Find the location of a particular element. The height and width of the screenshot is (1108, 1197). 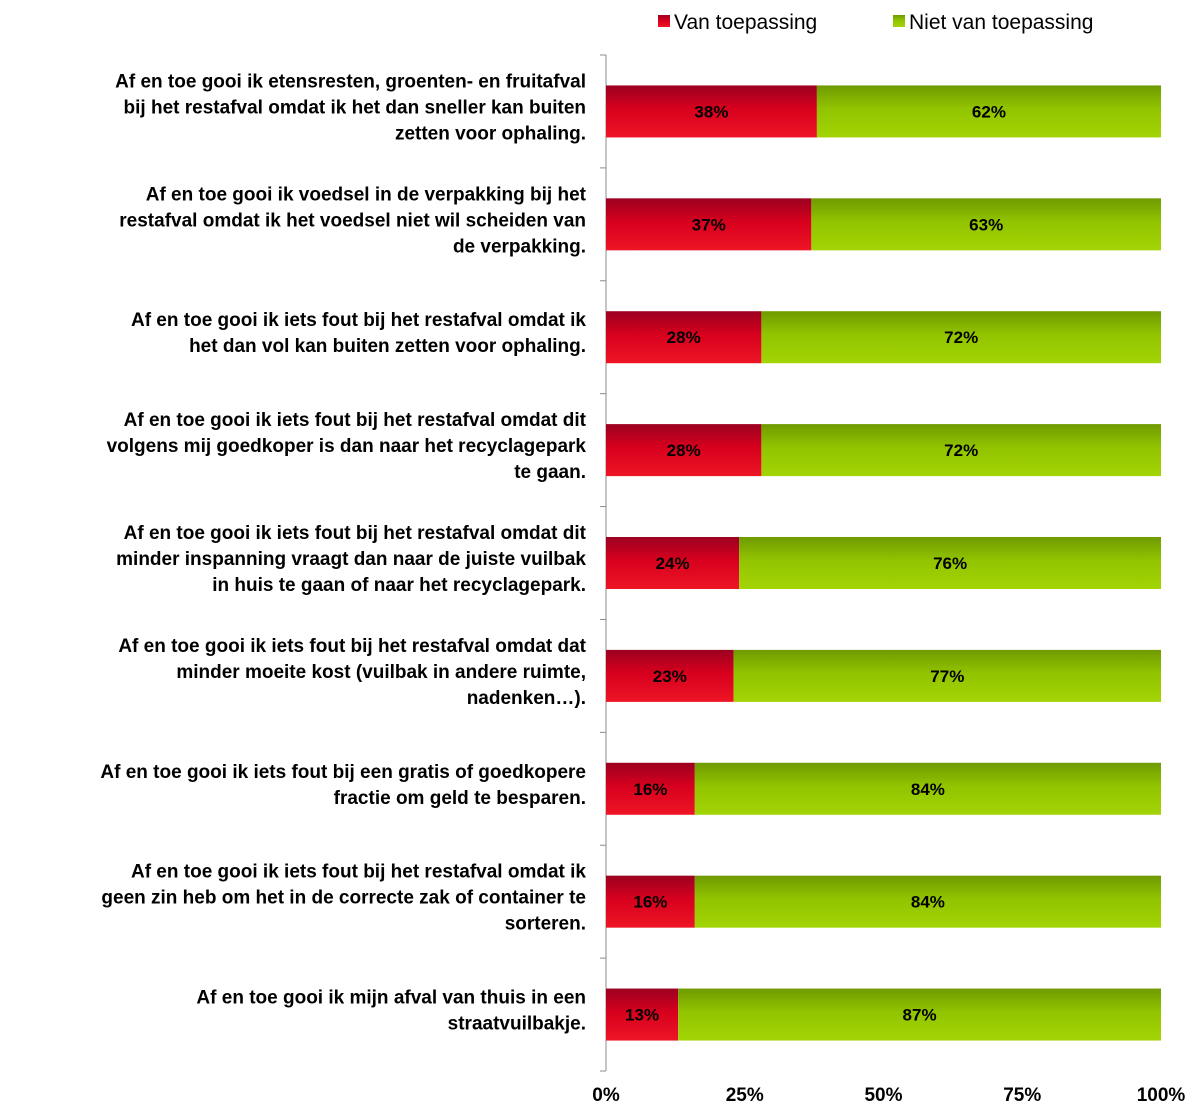

data-label: 23% is located at coordinates (670, 676).